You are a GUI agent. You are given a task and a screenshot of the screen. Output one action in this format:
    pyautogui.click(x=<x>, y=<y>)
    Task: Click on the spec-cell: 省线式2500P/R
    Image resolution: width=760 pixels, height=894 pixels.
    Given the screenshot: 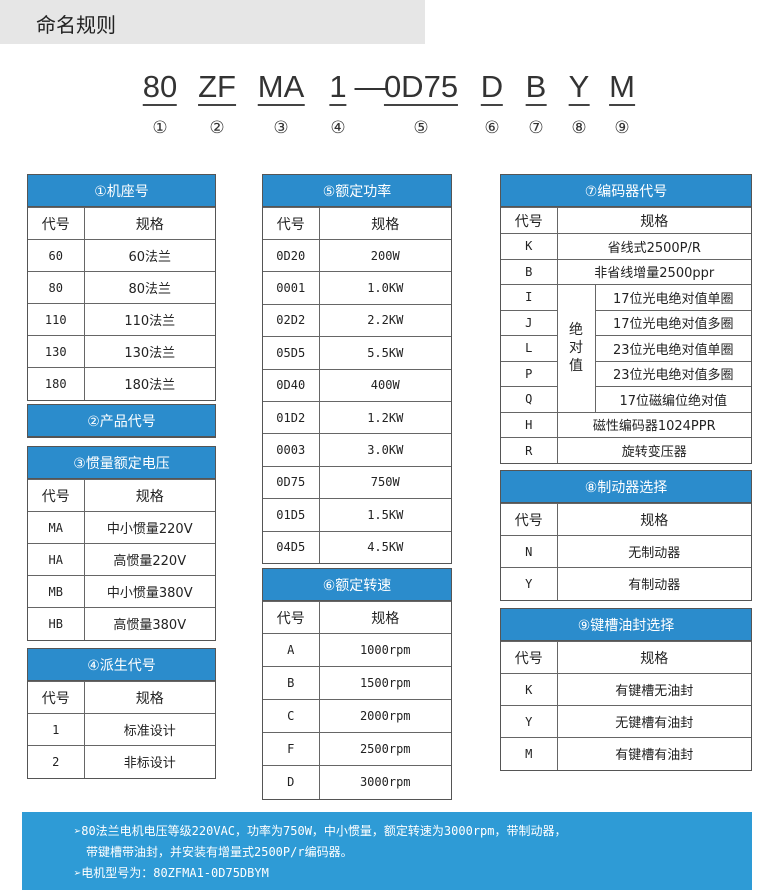 What is the action you would take?
    pyautogui.click(x=653, y=246)
    